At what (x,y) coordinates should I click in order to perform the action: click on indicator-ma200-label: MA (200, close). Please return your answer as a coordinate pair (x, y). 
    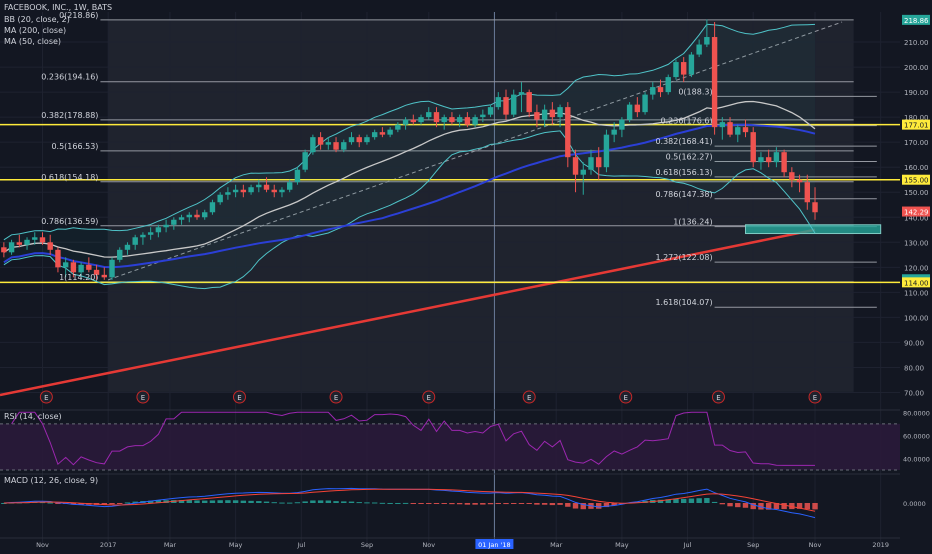
    Looking at the image, I should click on (35, 30).